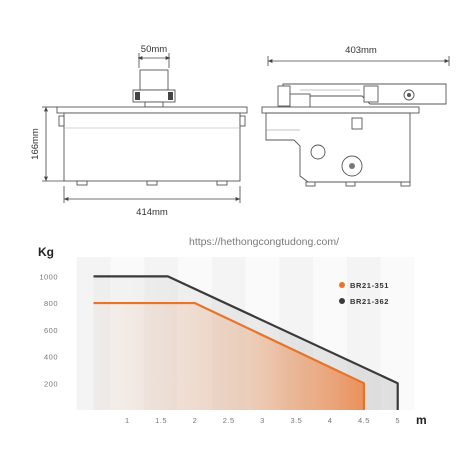  Describe the element at coordinates (330, 420) in the screenshot. I see `x-tick-label: 4` at that location.